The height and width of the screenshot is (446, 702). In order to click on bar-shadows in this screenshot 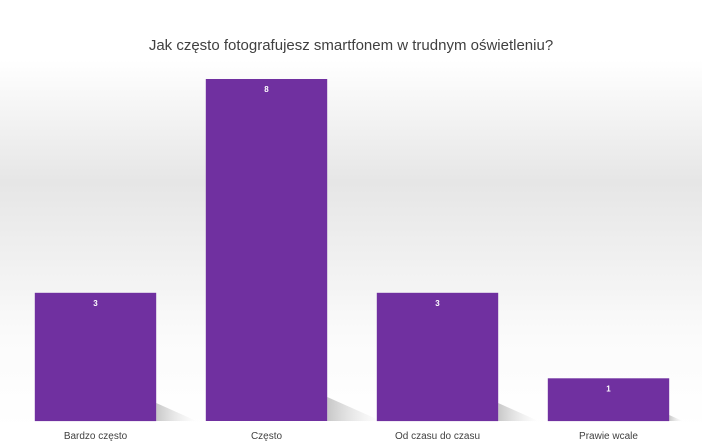, I will do `click(419, 409)`.